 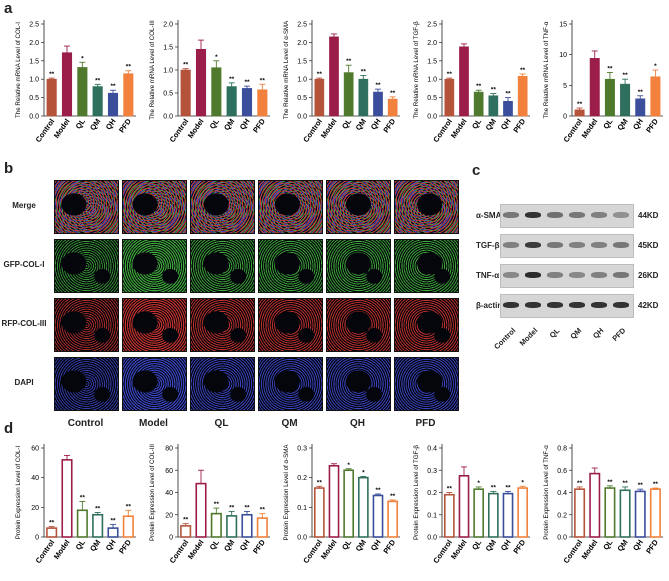 I want to click on y-tick-label: 0.3, so click(x=302, y=449).